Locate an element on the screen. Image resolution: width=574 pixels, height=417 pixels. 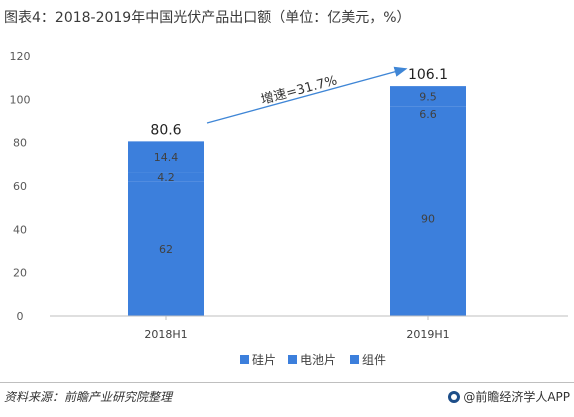
growth-label: 增速=31.7% is located at coordinates (298, 90).